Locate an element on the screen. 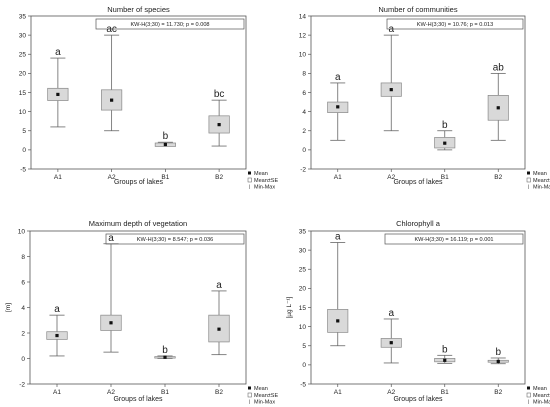 This screenshot has height=407, width=550. stat-text: KW-H(3;30) = 10.76; p = 0.013 is located at coordinates (455, 25).